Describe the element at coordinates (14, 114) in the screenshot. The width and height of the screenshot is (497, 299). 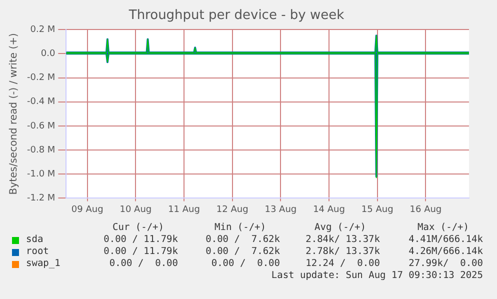
I see `y-axis-title: Bytes/second read (-) / write (+)` at that location.